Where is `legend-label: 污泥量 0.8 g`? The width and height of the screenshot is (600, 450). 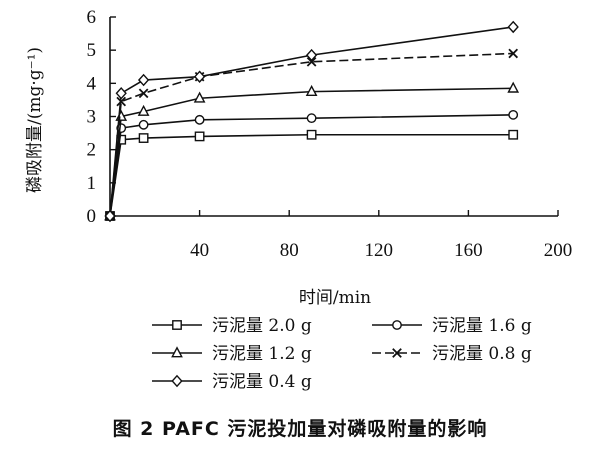 legend-label: 污泥量 0.8 g is located at coordinates (482, 354).